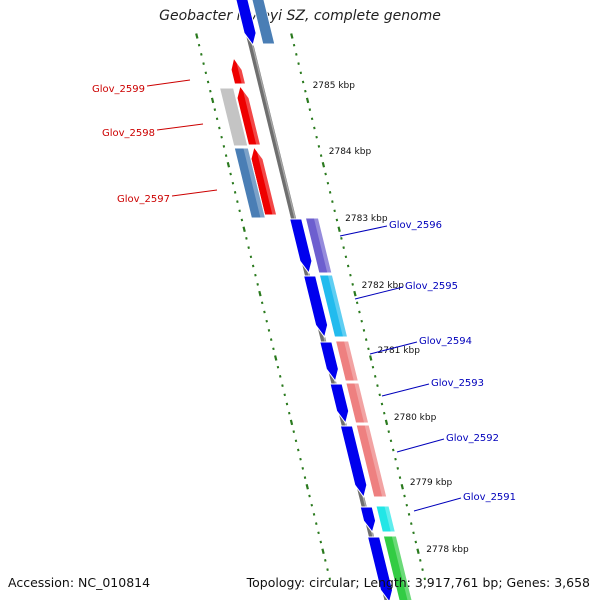 Image resolution: width=600 pixels, height=600 pixels. Describe the element at coordinates (415, 225) in the screenshot. I see `gene-label: Glov_2596` at that location.